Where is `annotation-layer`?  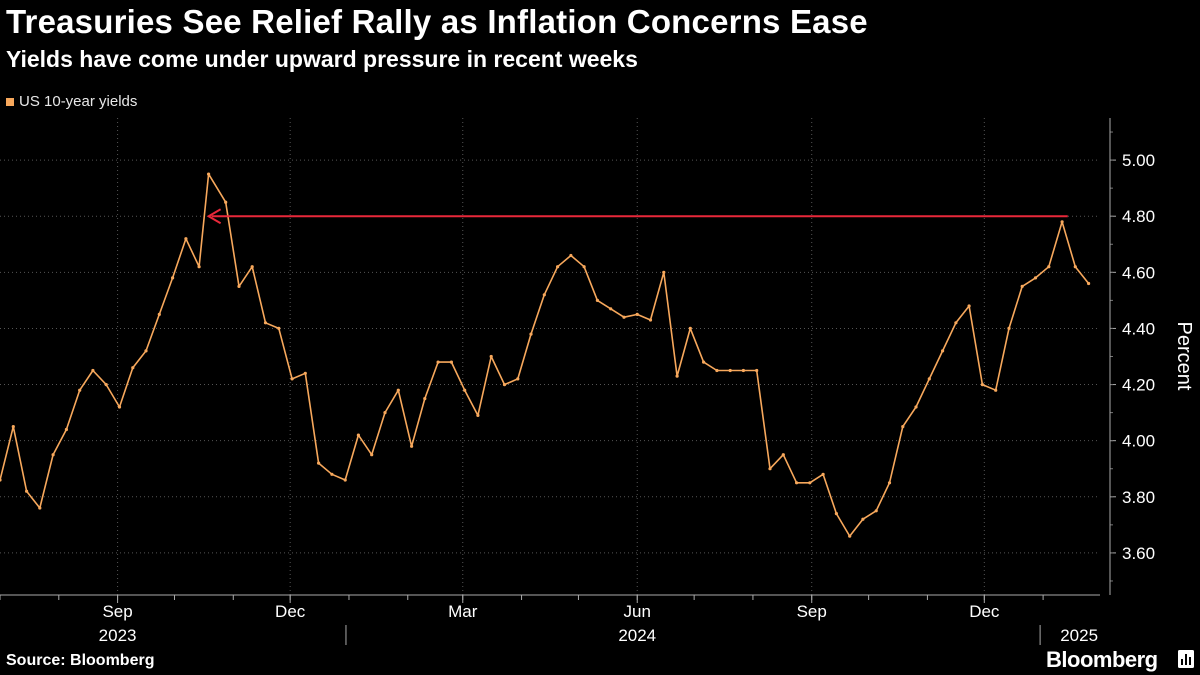 annotation-layer is located at coordinates (637, 216).